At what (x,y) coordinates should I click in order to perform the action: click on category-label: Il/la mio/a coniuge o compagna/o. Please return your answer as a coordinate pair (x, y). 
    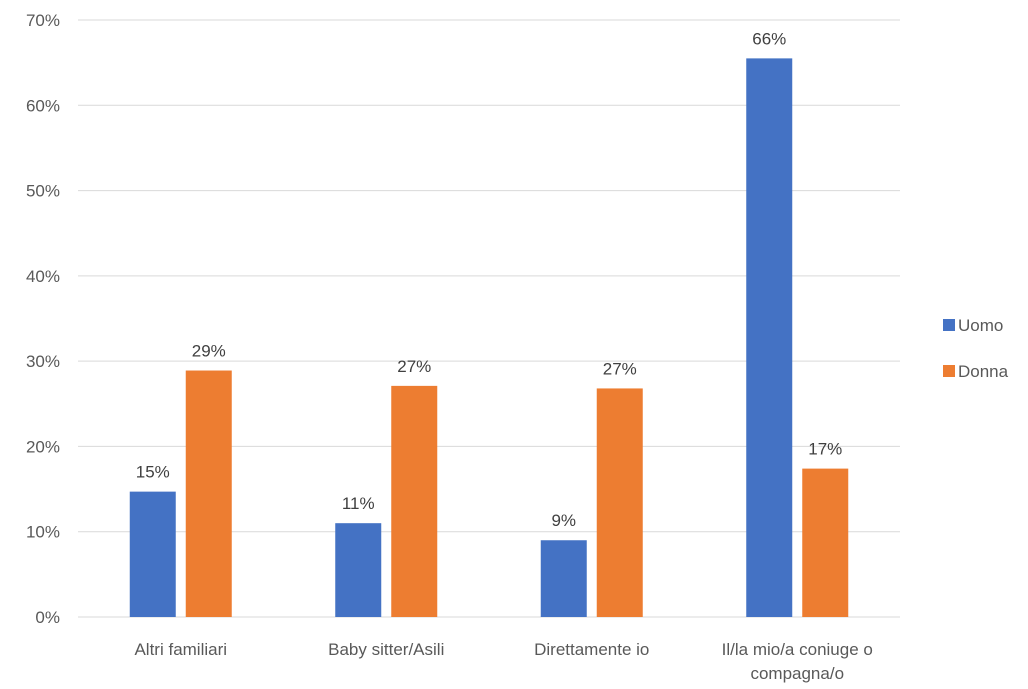
    Looking at the image, I should click on (797, 661).